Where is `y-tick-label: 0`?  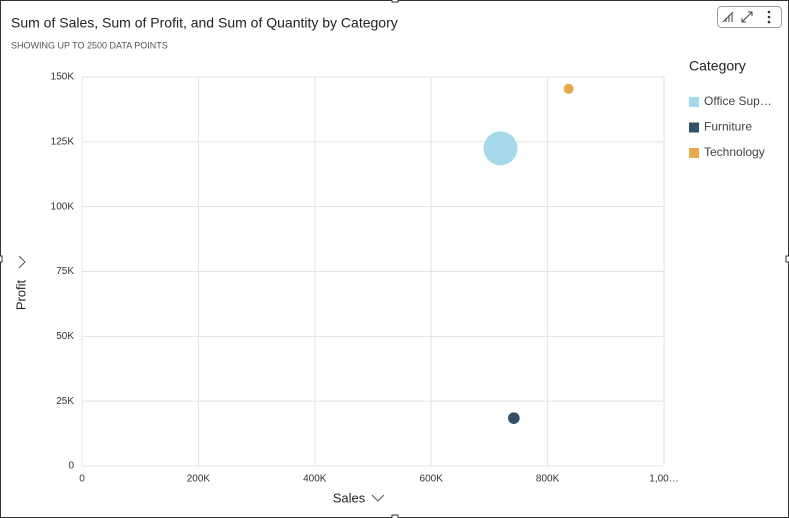
y-tick-label: 0 is located at coordinates (71, 466).